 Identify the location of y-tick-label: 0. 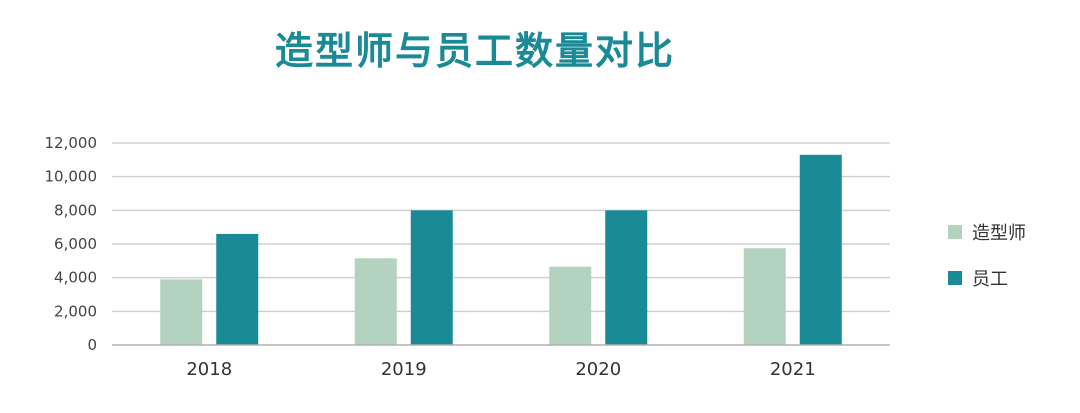
(92, 345).